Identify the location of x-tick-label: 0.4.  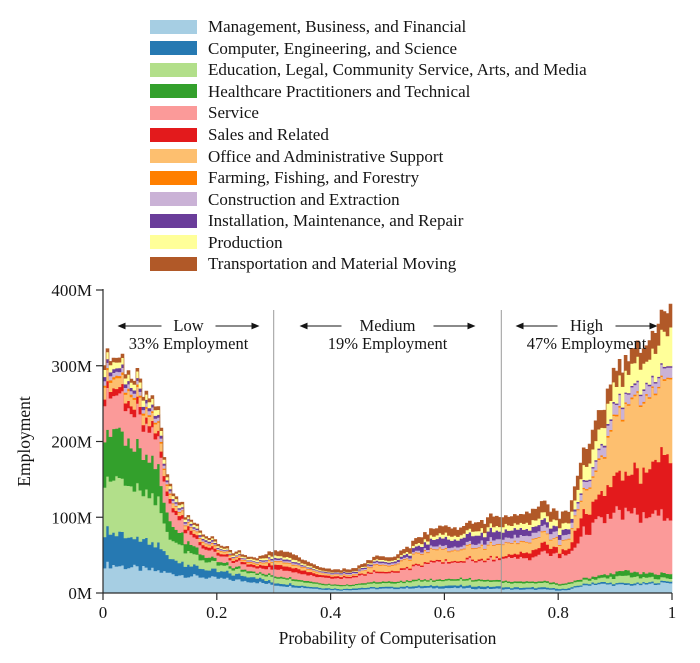
(331, 612).